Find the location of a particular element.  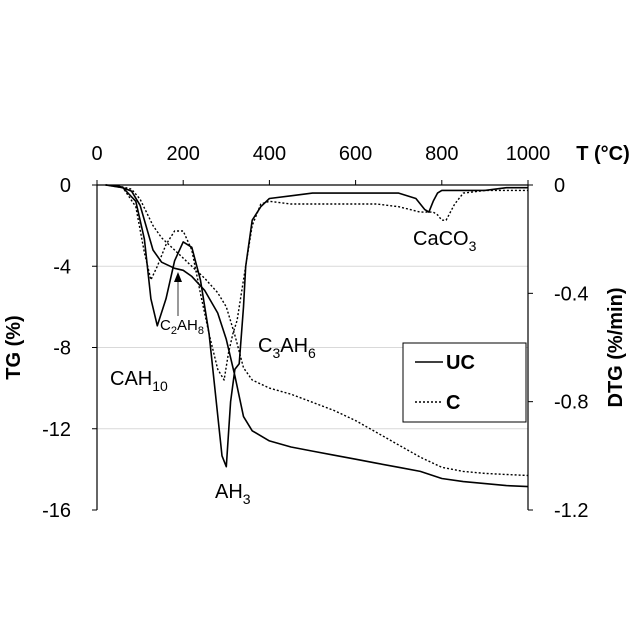

annotation-3-base: C is located at coordinates (265, 346).